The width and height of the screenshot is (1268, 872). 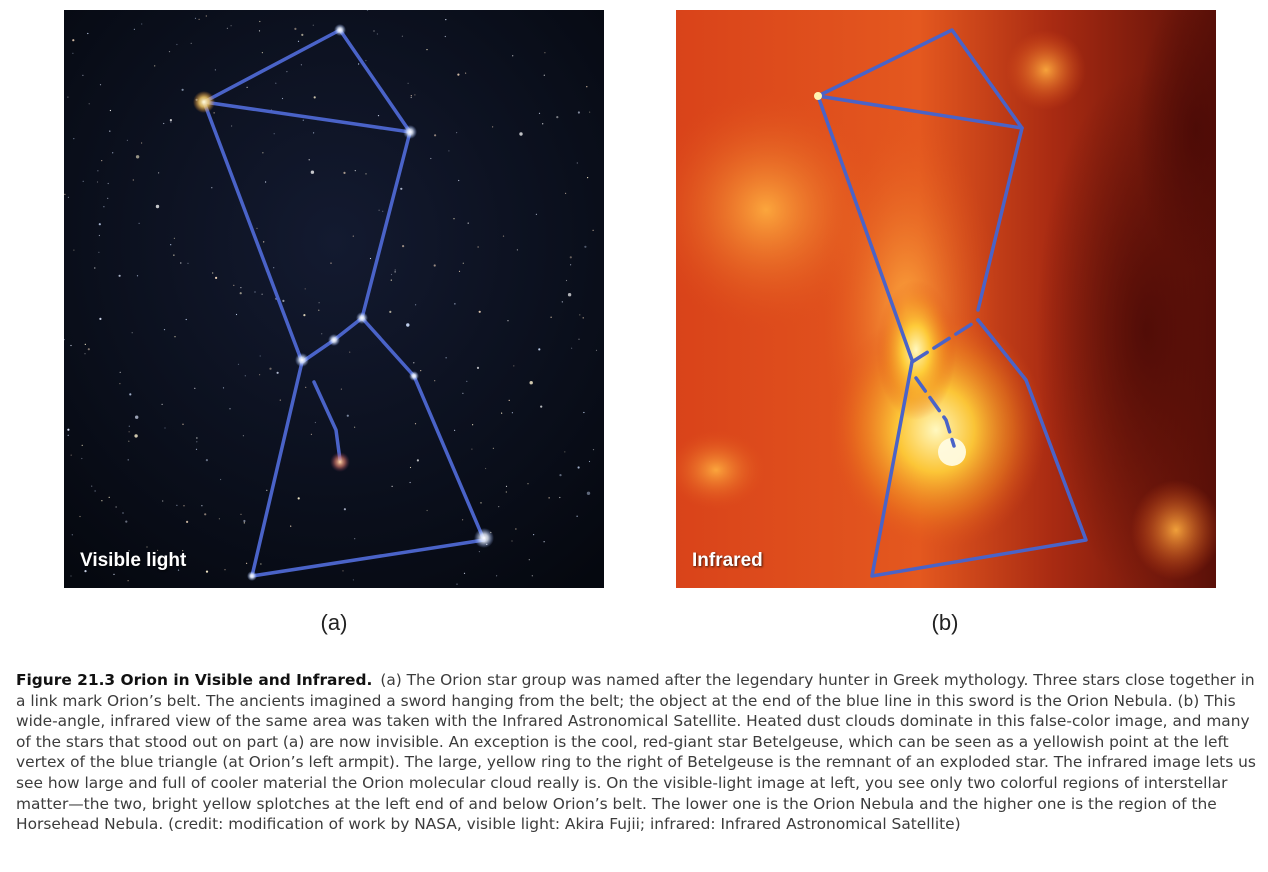 I want to click on constellation-right-side-line, so click(x=386, y=225).